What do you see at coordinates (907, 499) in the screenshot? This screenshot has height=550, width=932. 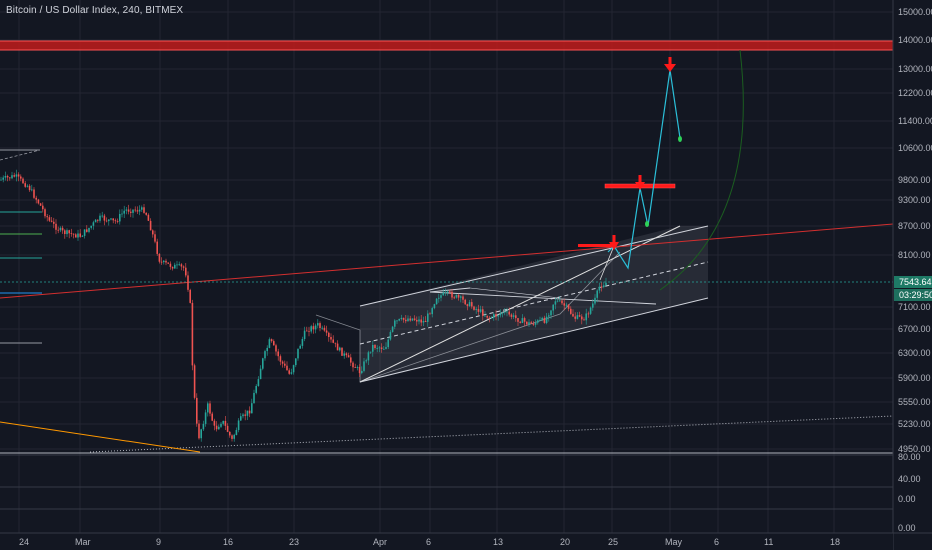 I see `indicator-label: 0.00` at bounding box center [907, 499].